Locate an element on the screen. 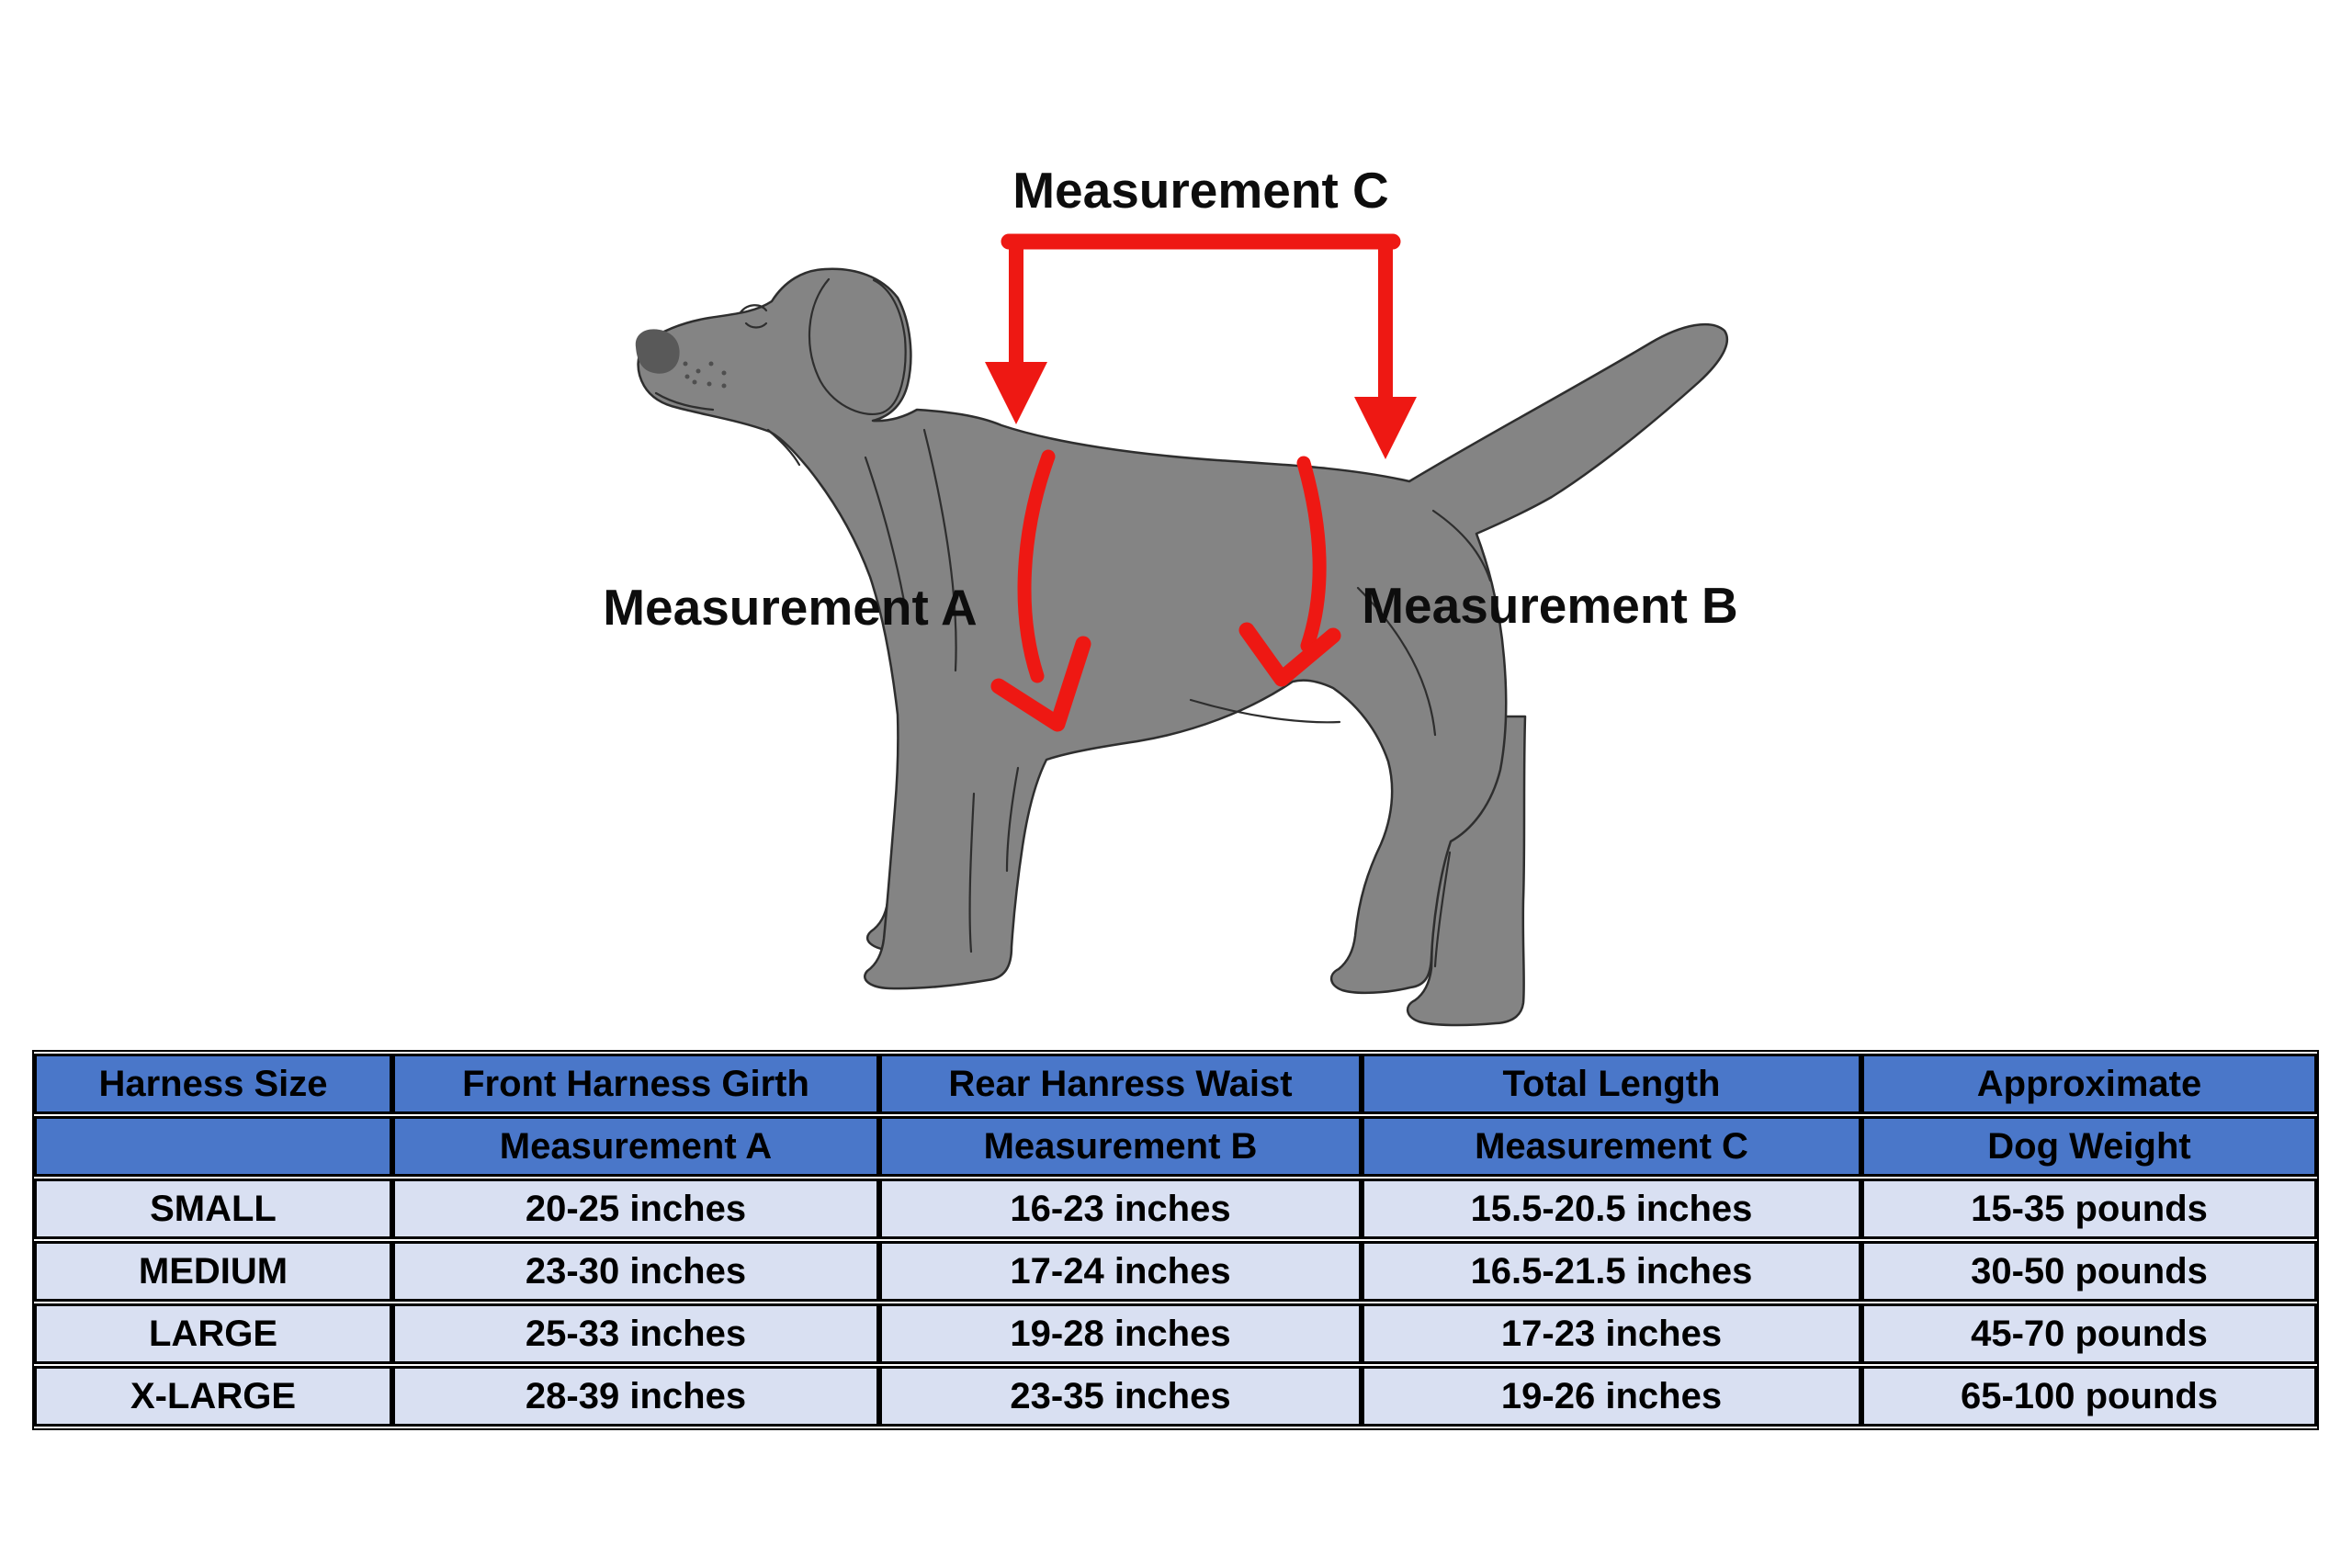 This screenshot has width=2352, height=1568. value-cell: 15.5-20.5 inches is located at coordinates (1612, 1209).